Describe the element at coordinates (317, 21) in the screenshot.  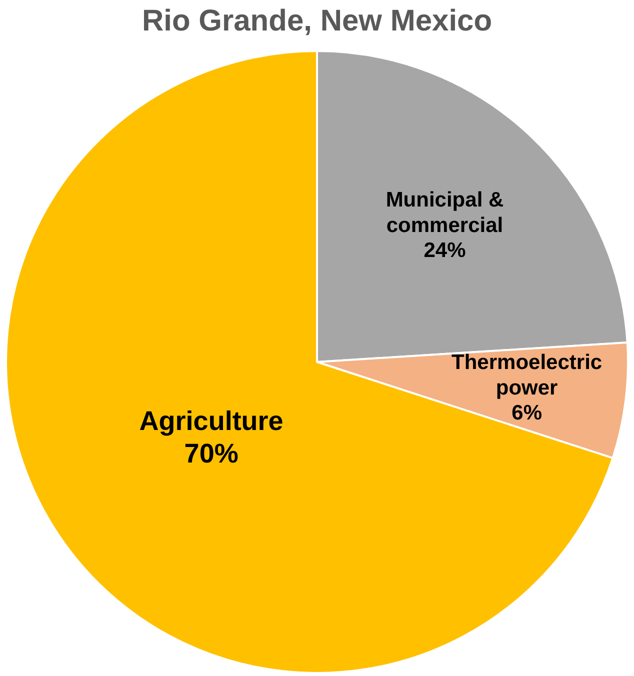
I see `chart-title: Rio Grande, New Mexico` at that location.